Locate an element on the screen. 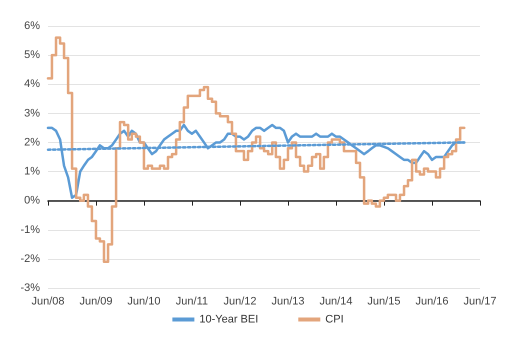  x-tick-label: Jun/13 is located at coordinates (287, 302).